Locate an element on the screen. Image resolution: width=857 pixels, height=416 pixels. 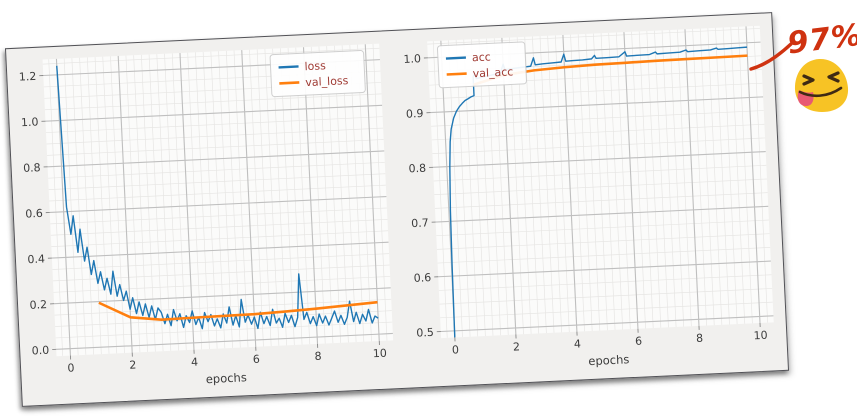
svg-text: 0.0 is located at coordinates (40, 351).